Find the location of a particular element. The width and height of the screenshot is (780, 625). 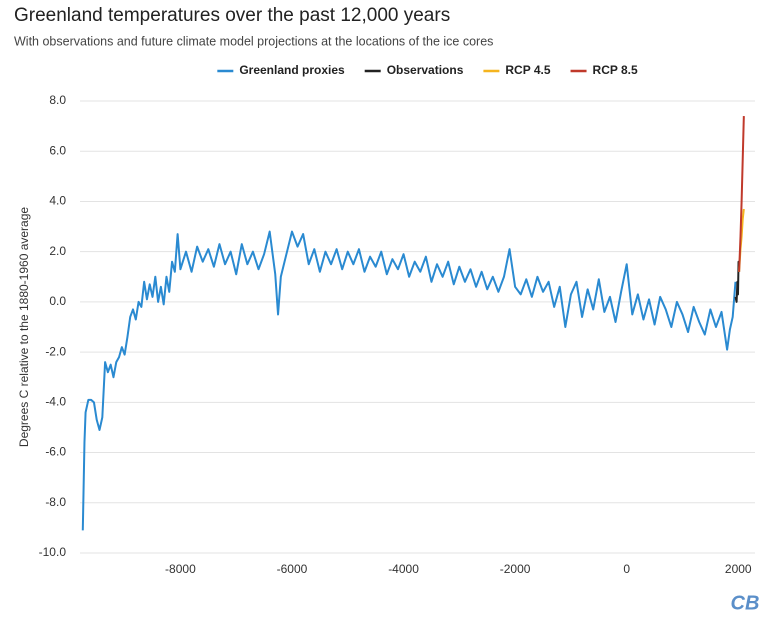

x-tick-label: 0 is located at coordinates (626, 569).